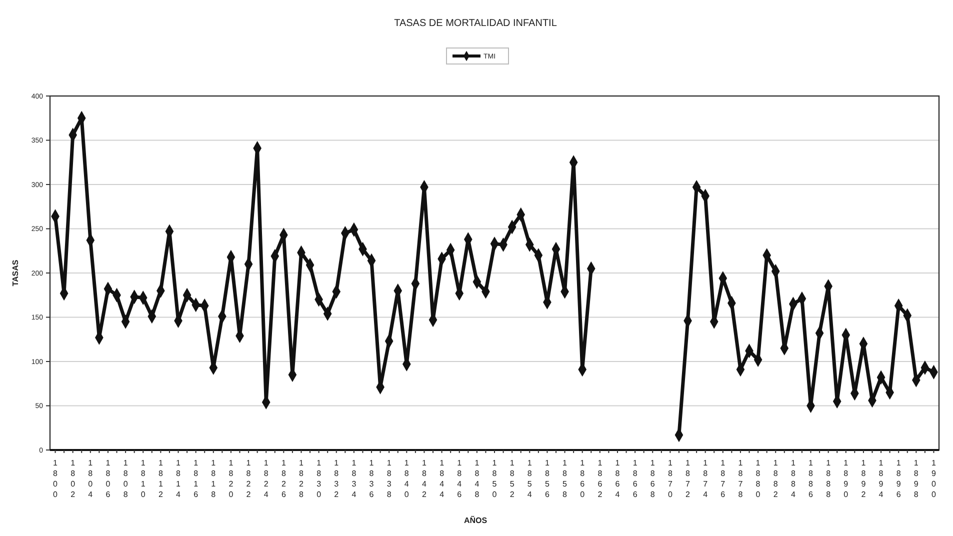  I want to click on x-tick-label: 1878, so click(741, 478).